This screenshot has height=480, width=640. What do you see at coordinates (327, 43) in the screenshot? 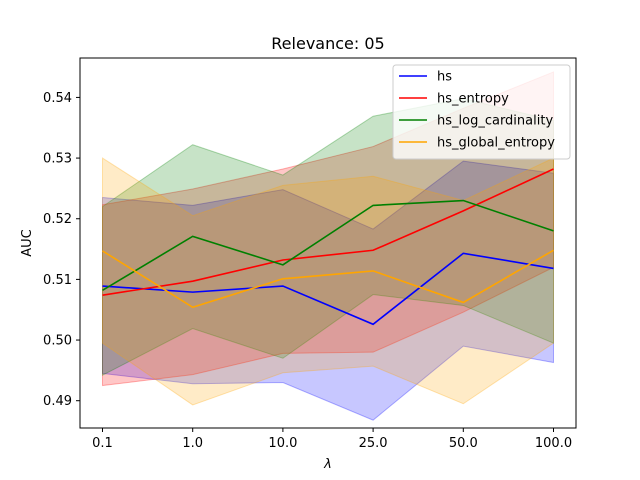
I see `chart-title: Relevance: 05` at bounding box center [327, 43].